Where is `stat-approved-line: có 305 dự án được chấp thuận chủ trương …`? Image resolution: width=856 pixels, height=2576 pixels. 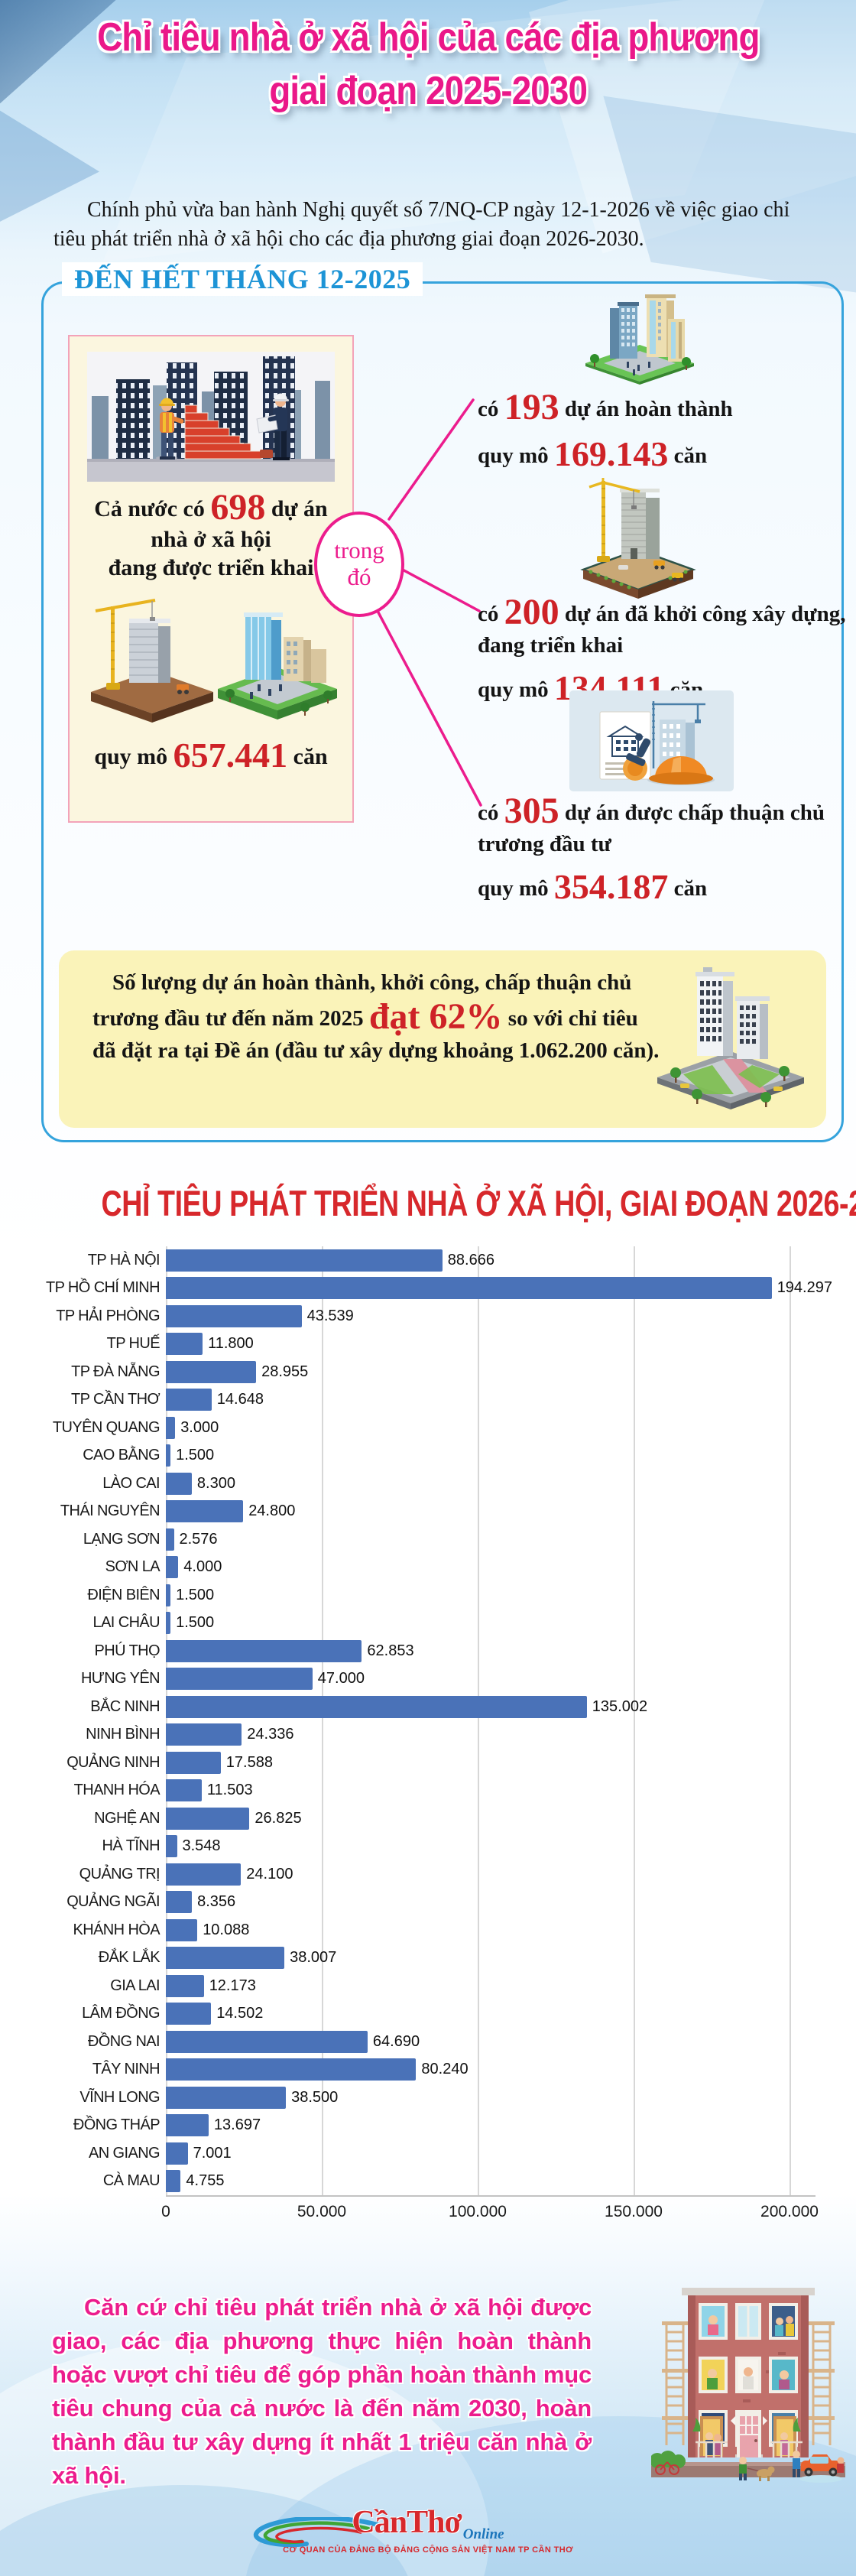 stat-approved-line: có 305 dự án được chấp thuận chủ trương … is located at coordinates (657, 826).